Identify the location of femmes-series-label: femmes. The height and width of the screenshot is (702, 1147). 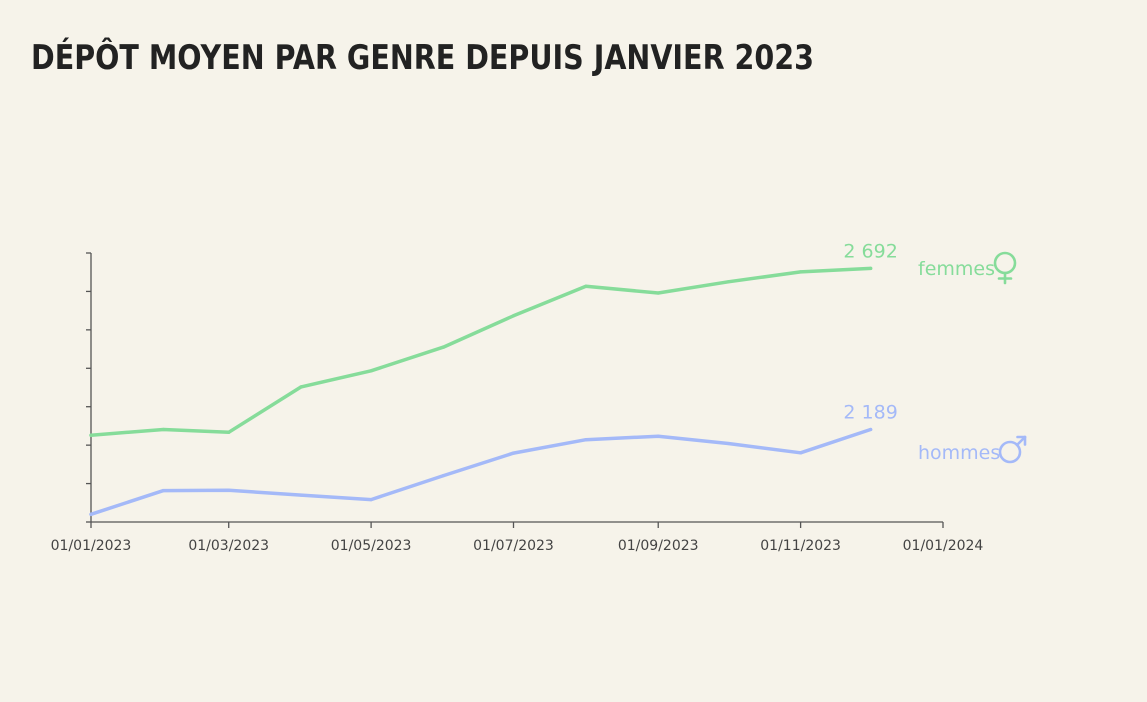
(956, 269).